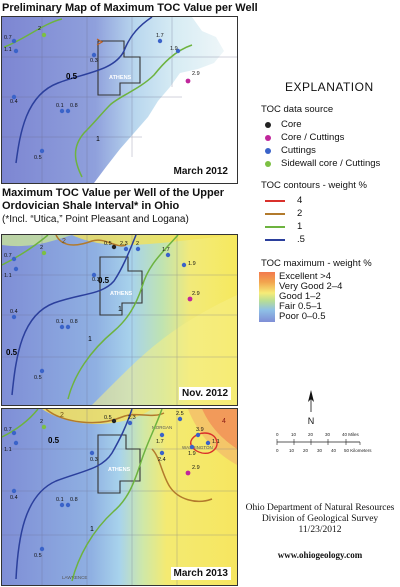 This screenshot has height=587, width=400. What do you see at coordinates (92, 529) in the screenshot?
I see `map3-contour-label-1: 1` at bounding box center [92, 529].